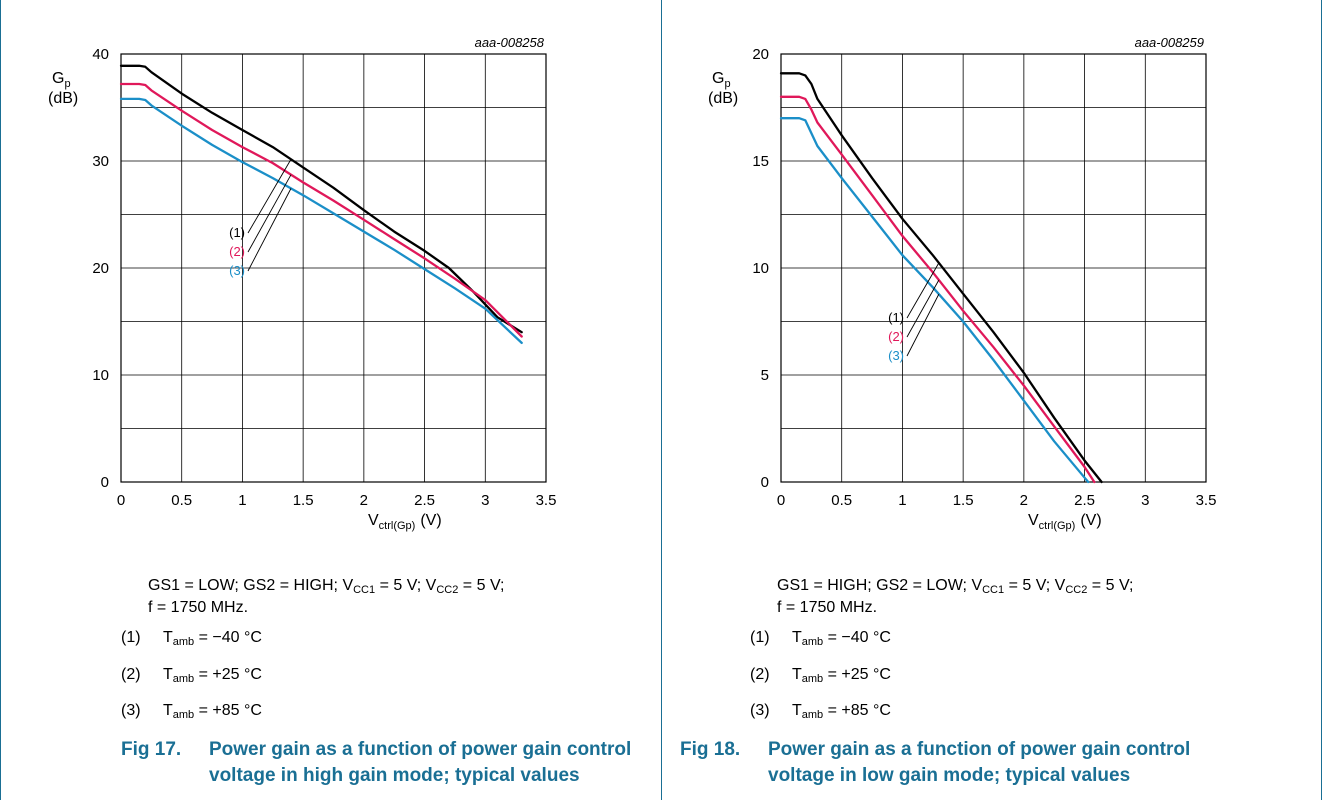 This screenshot has height=800, width=1323. Describe the element at coordinates (1169, 42) in the screenshot. I see `figure-id-label: aaa-008259` at that location.